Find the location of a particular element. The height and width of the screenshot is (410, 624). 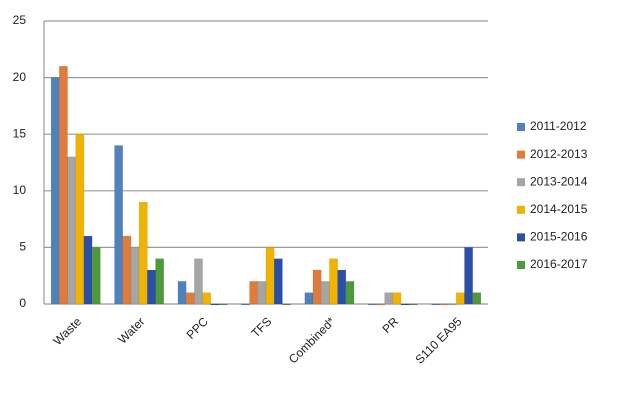

legend-label: 2016-2017 is located at coordinates (559, 264).